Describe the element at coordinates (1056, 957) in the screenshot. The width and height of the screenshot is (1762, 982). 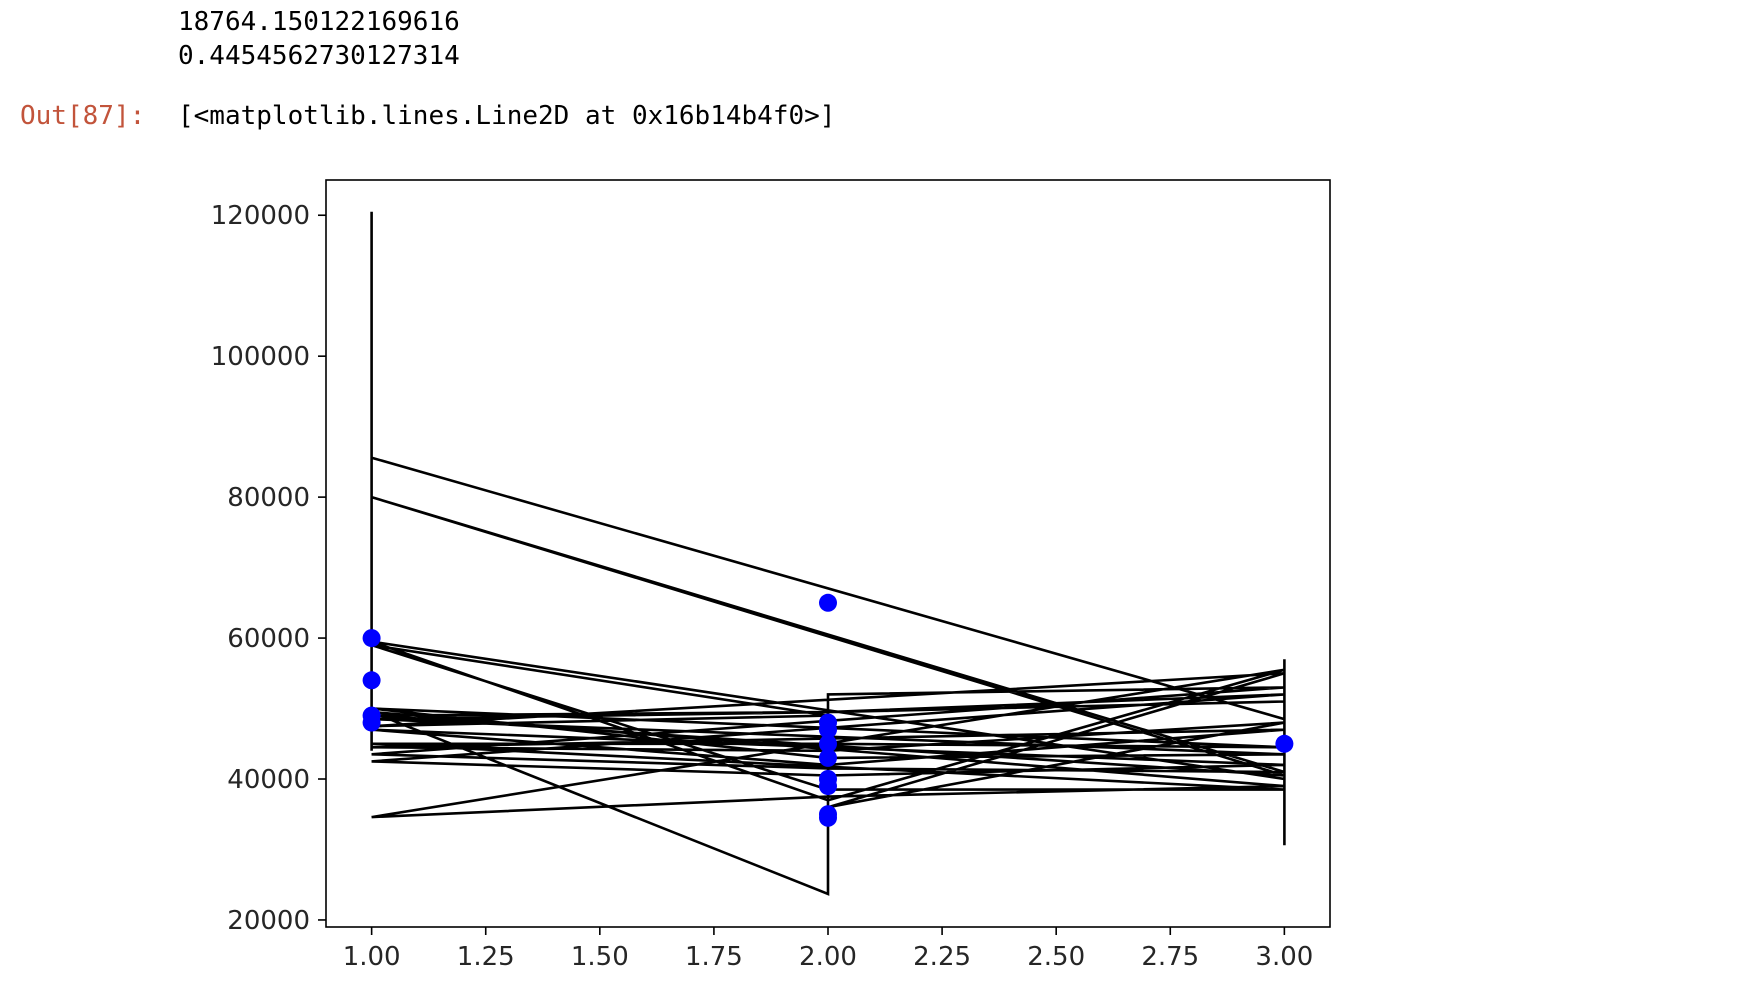
I see `x-tick-label: 2.50` at that location.